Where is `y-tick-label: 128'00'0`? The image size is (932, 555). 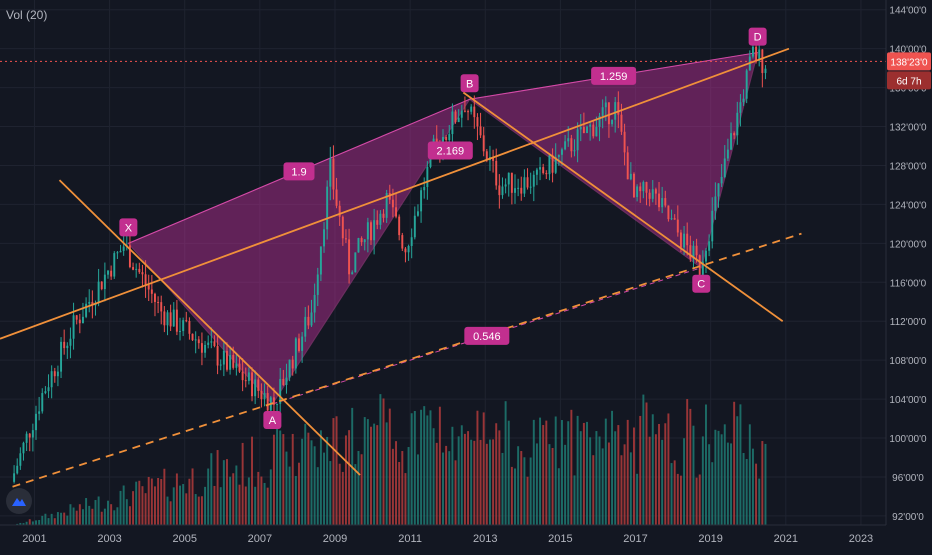
y-tick-label: 128'00'0 is located at coordinates (908, 166).